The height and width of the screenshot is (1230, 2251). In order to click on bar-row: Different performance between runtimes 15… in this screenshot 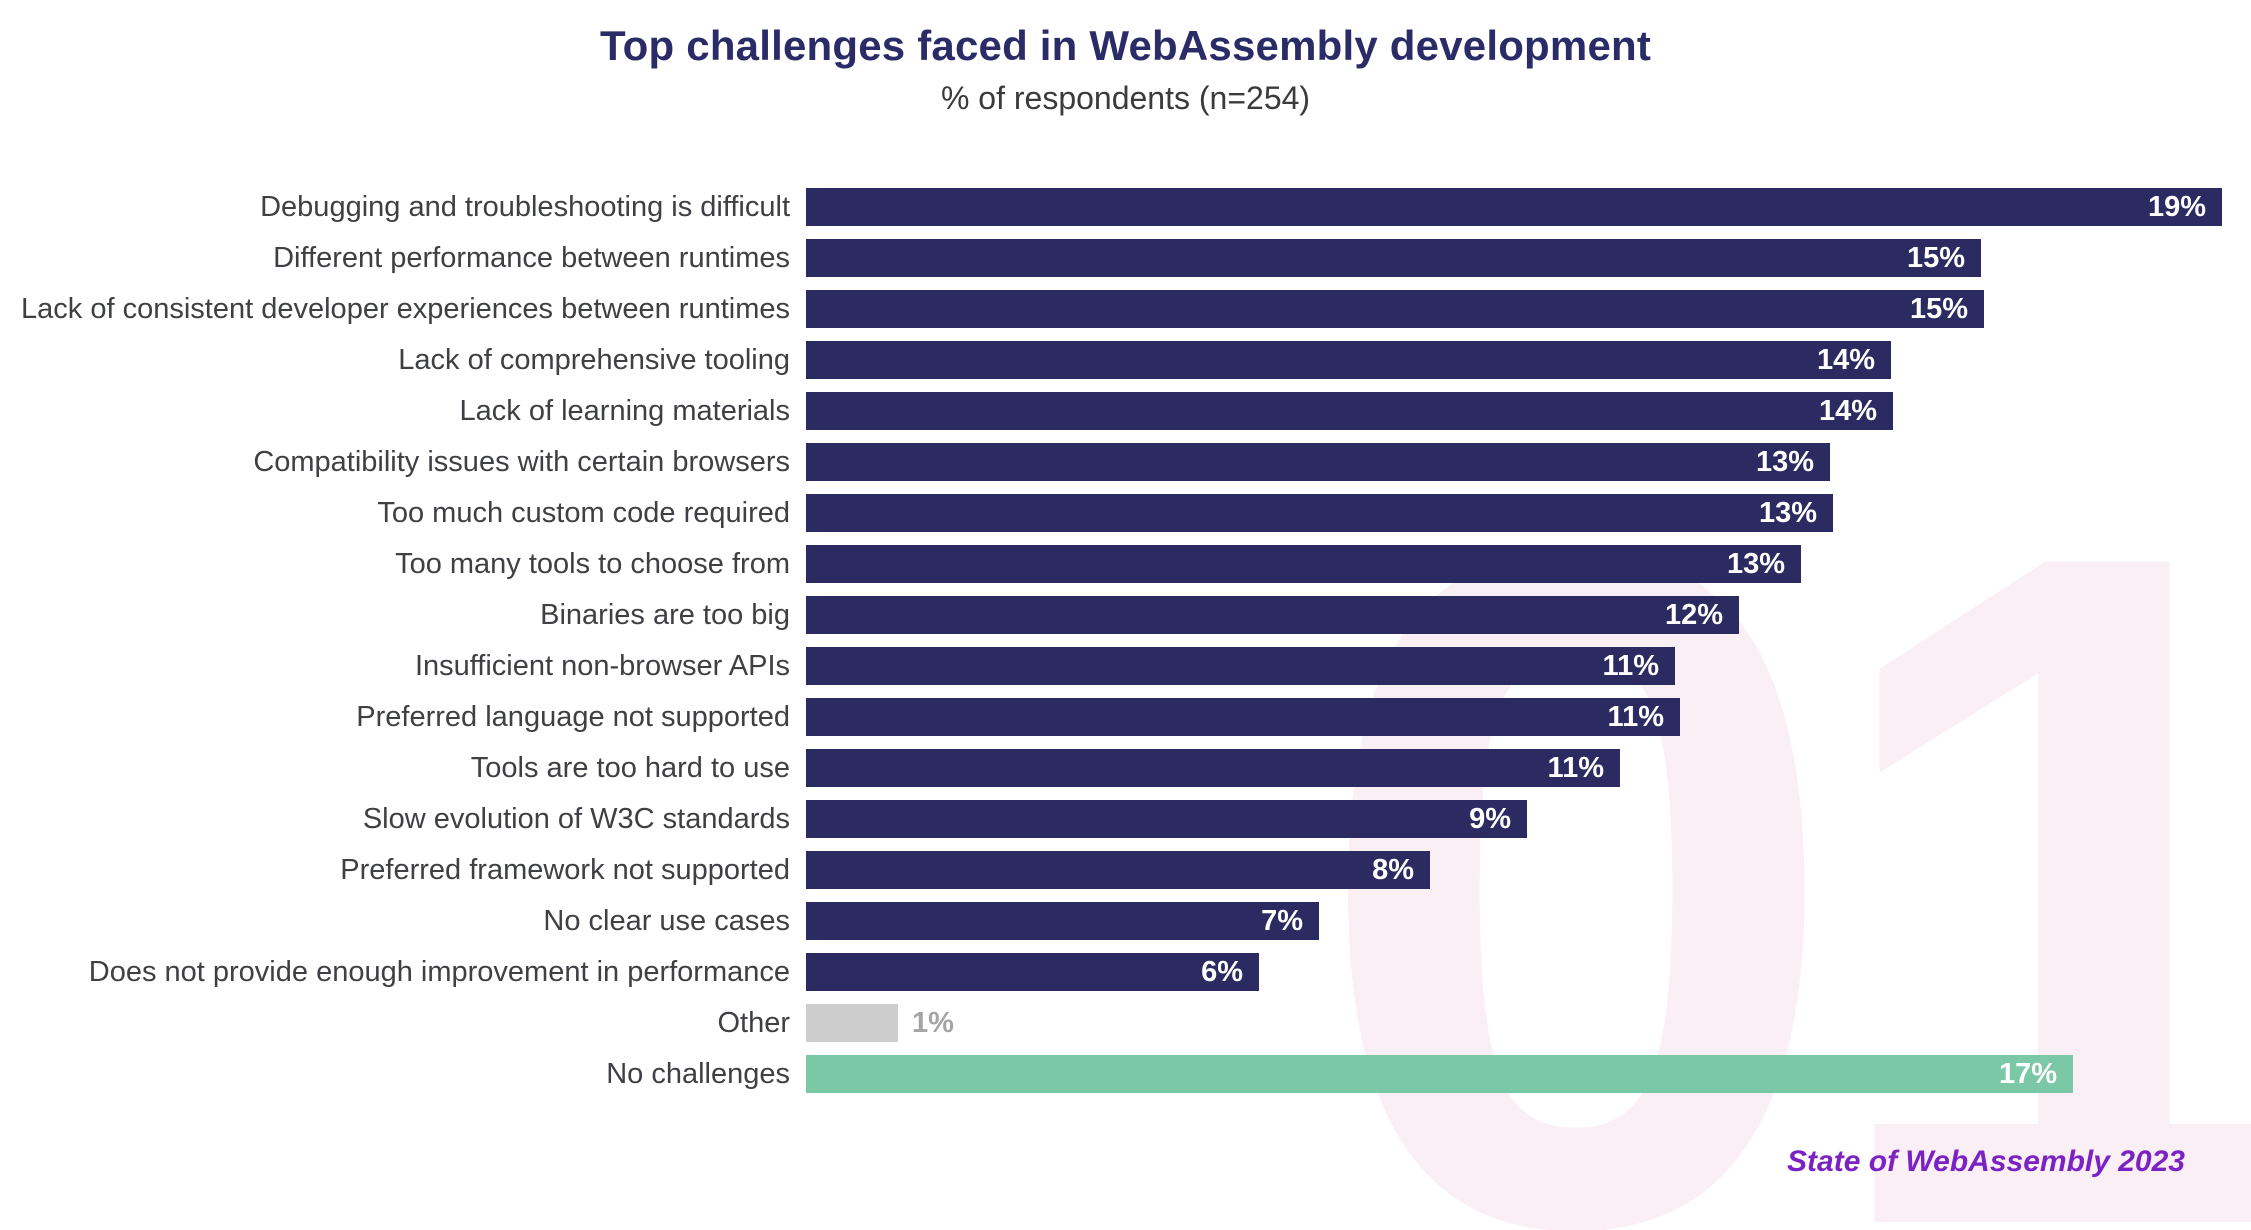, I will do `click(1111, 258)`.